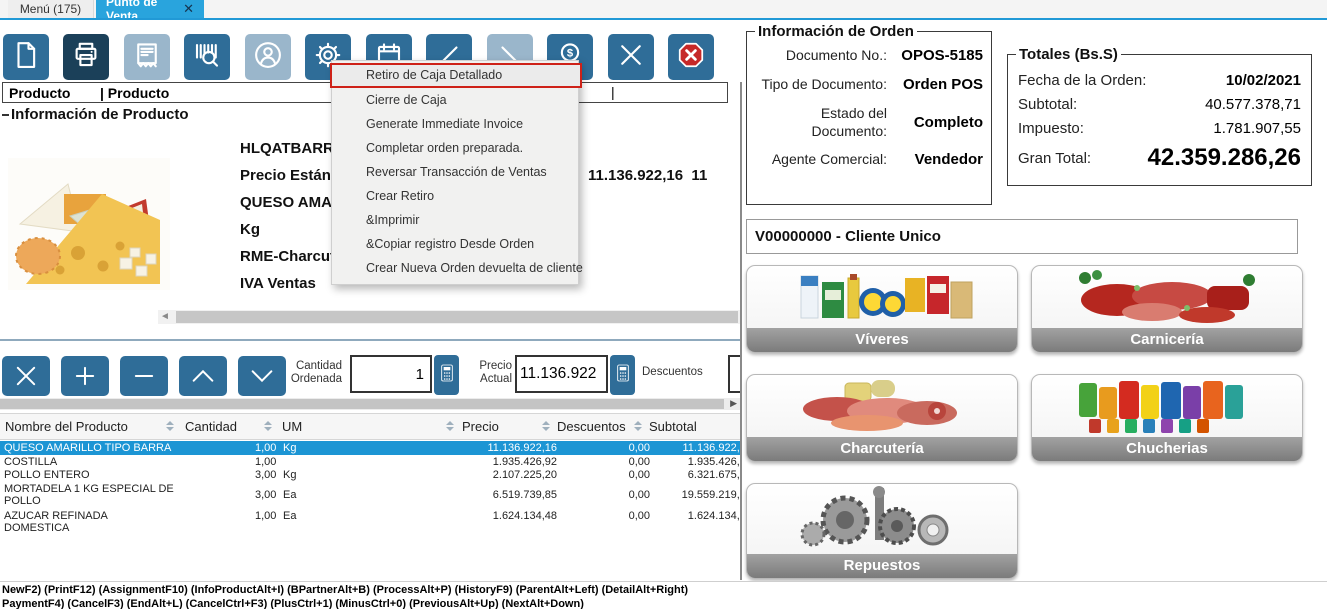 The image size is (1327, 609). I want to click on person-icon, so click(268, 57).